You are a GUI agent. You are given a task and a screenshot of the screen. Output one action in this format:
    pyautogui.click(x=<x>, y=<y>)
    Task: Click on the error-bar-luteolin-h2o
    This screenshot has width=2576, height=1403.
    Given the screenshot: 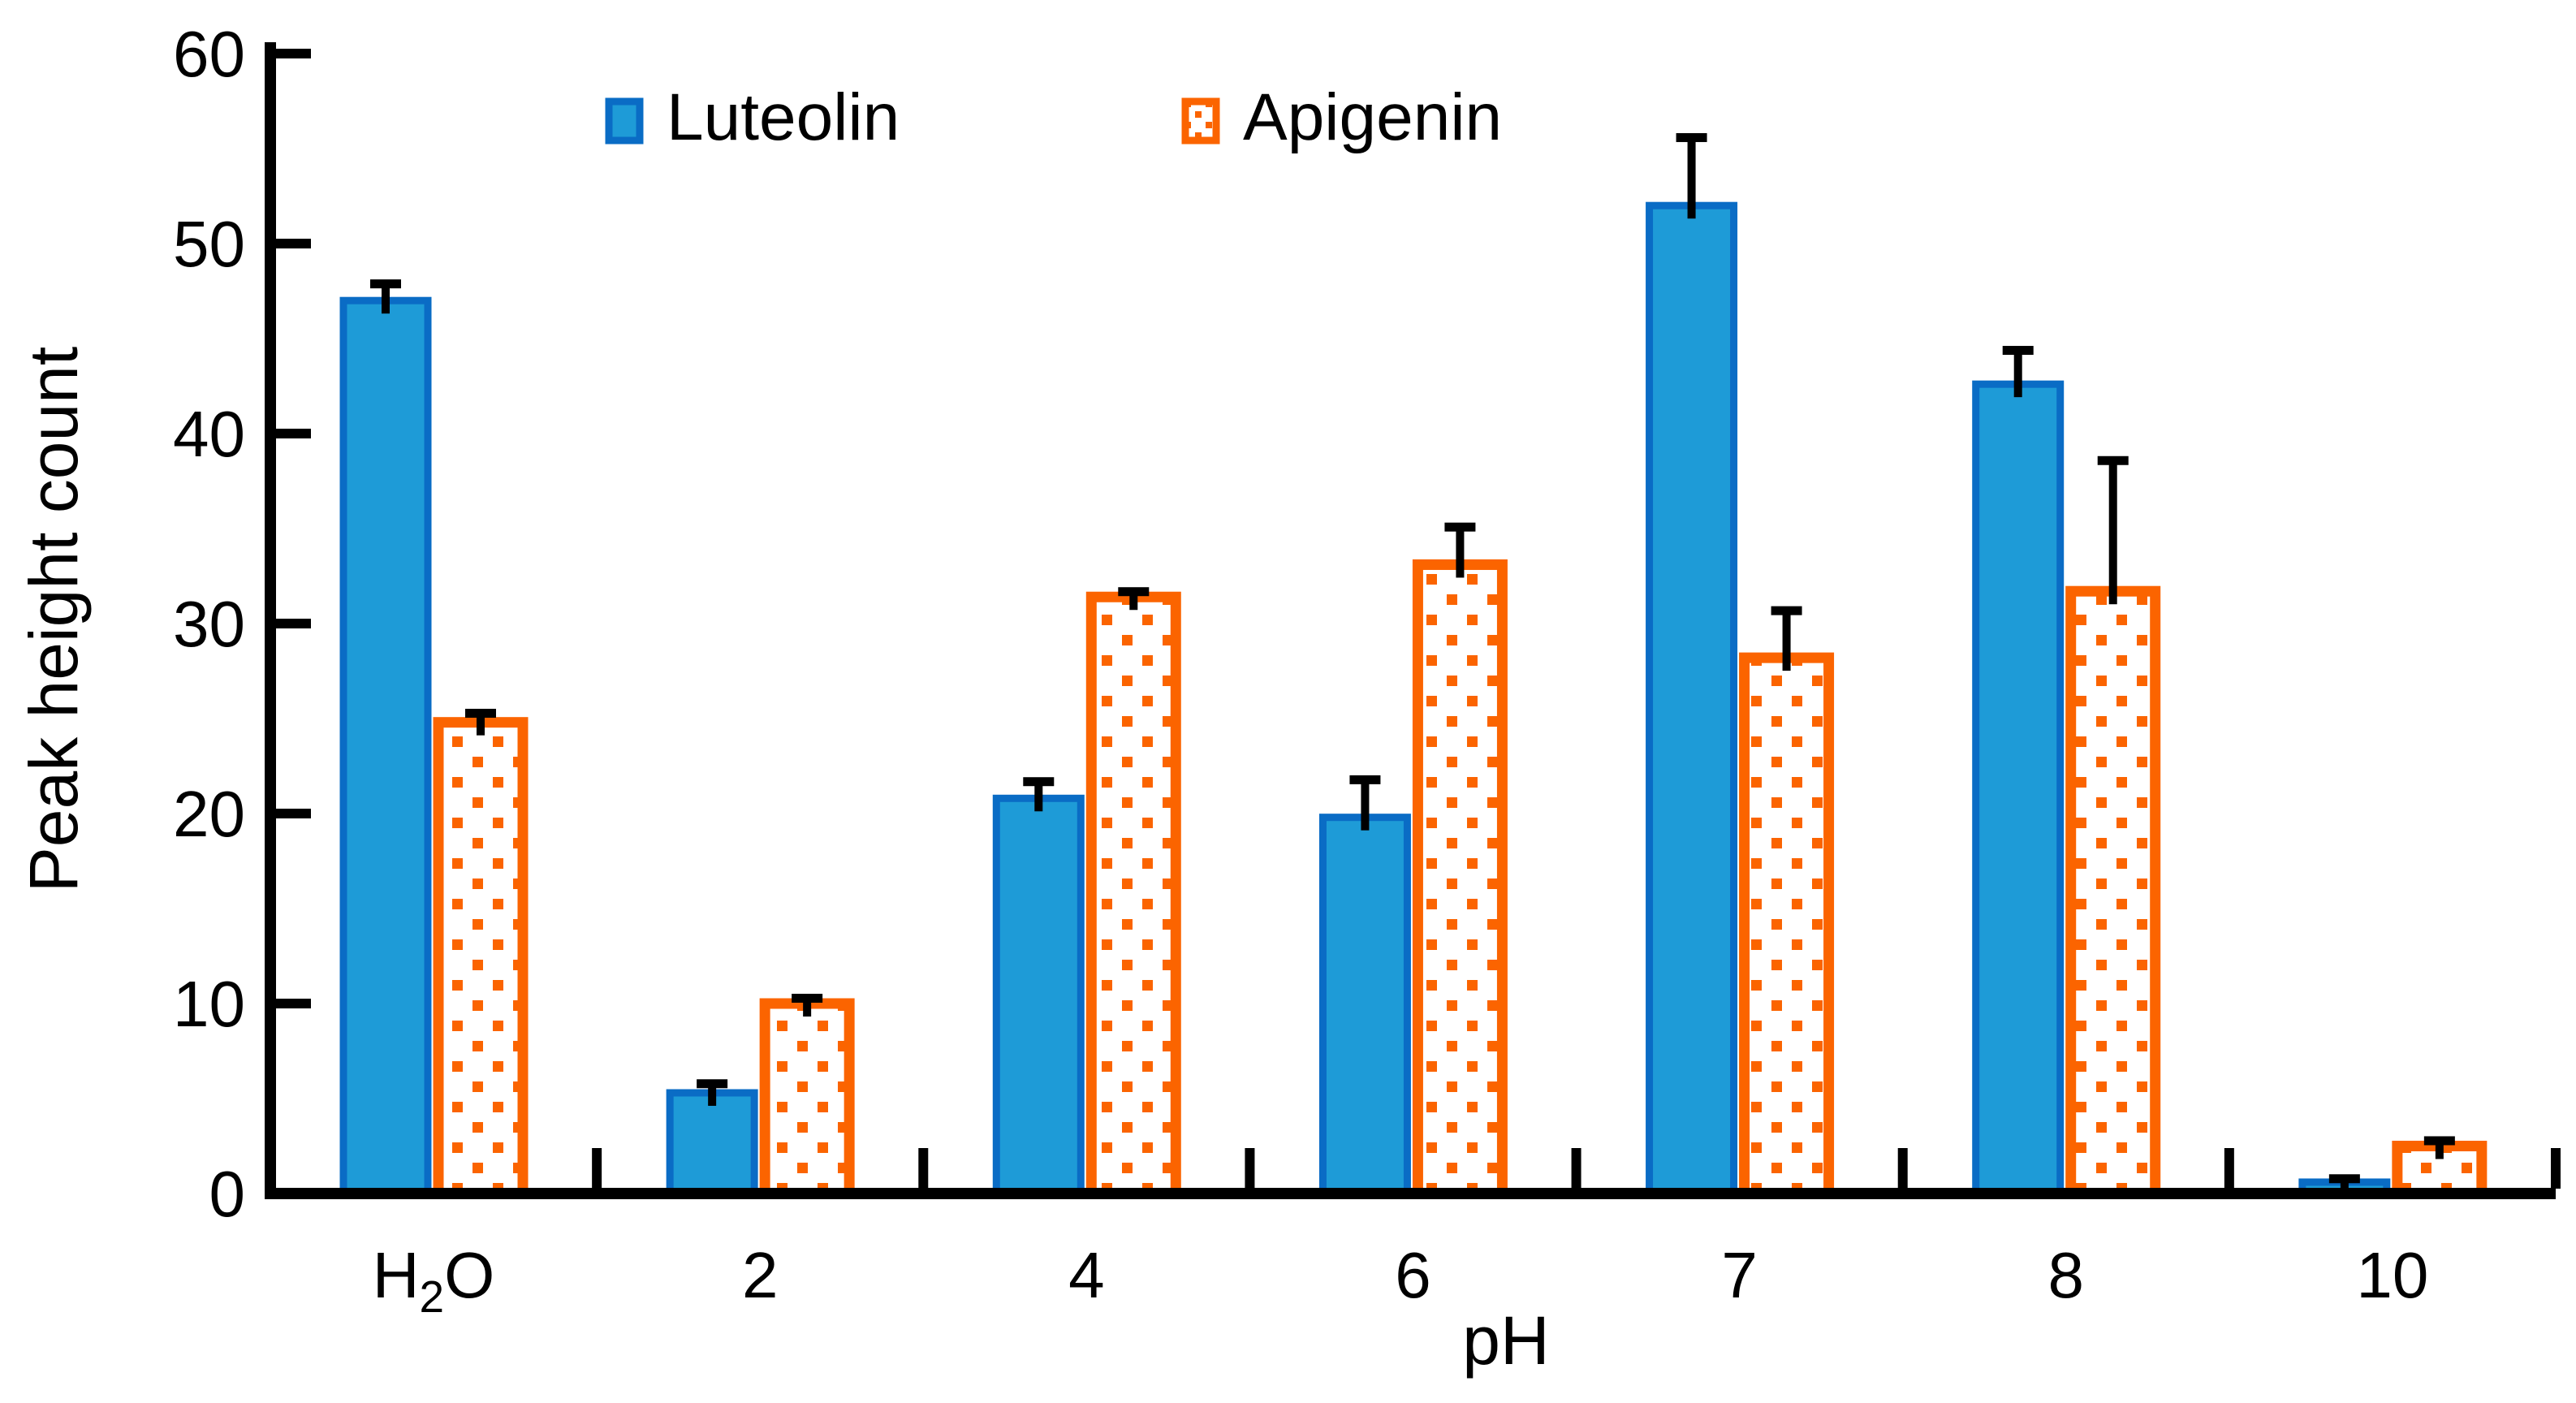 What is the action you would take?
    pyautogui.click(x=385, y=296)
    